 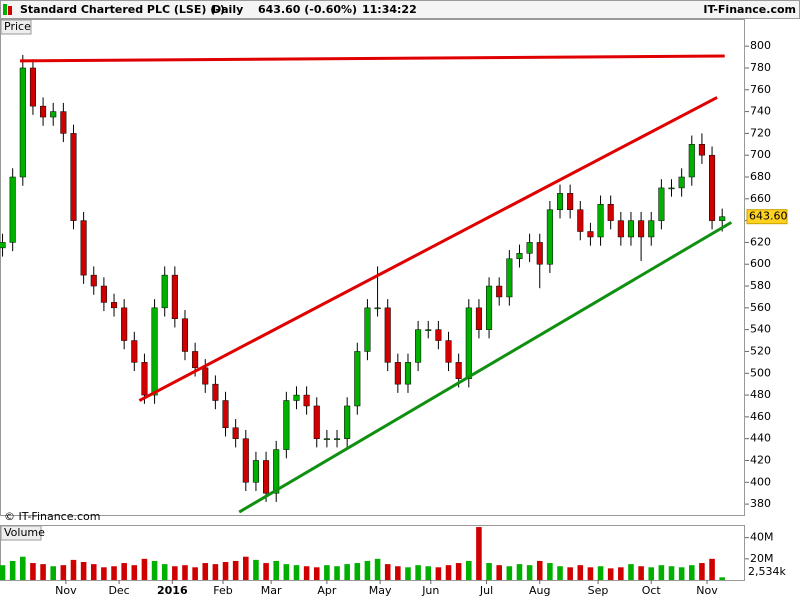 What do you see at coordinates (760, 329) in the screenshot?
I see `y-tick-label: 540` at bounding box center [760, 329].